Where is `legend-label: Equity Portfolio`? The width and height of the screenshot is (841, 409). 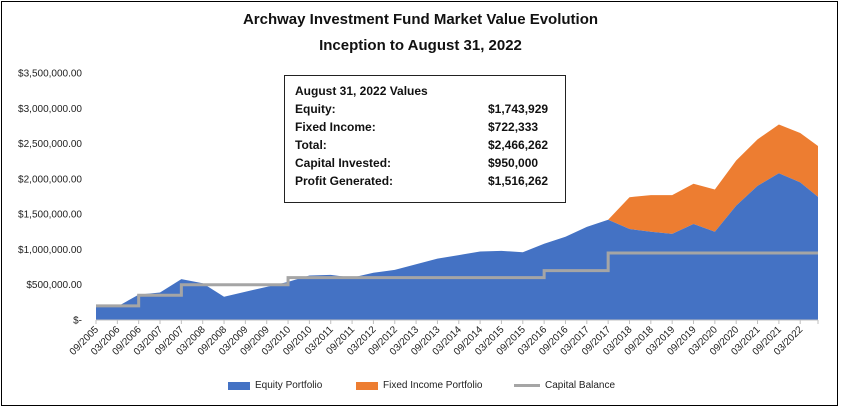 legend-label: Equity Portfolio is located at coordinates (289, 385).